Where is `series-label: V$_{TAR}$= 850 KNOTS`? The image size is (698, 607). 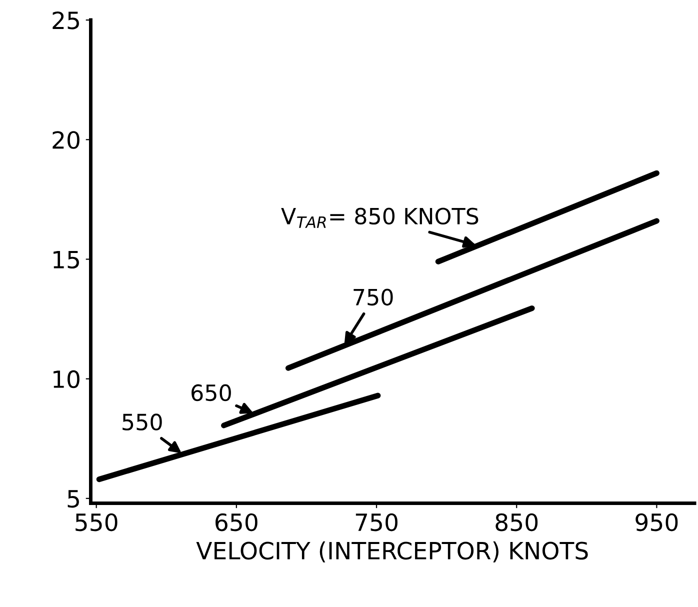 series-label: V$_{TAR}$= 850 KNOTS is located at coordinates (379, 218).